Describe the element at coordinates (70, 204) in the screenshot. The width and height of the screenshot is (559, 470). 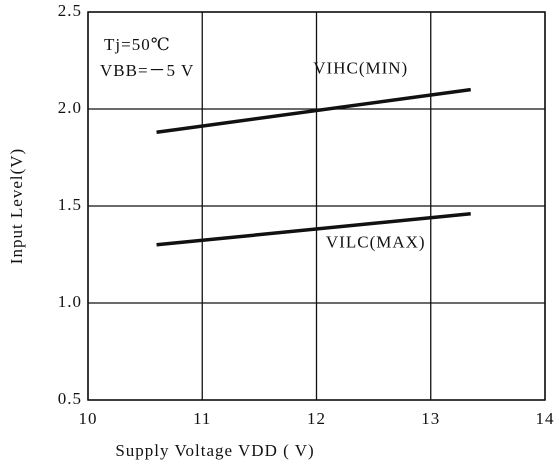
I see `y-tick-label: 1.5` at that location.